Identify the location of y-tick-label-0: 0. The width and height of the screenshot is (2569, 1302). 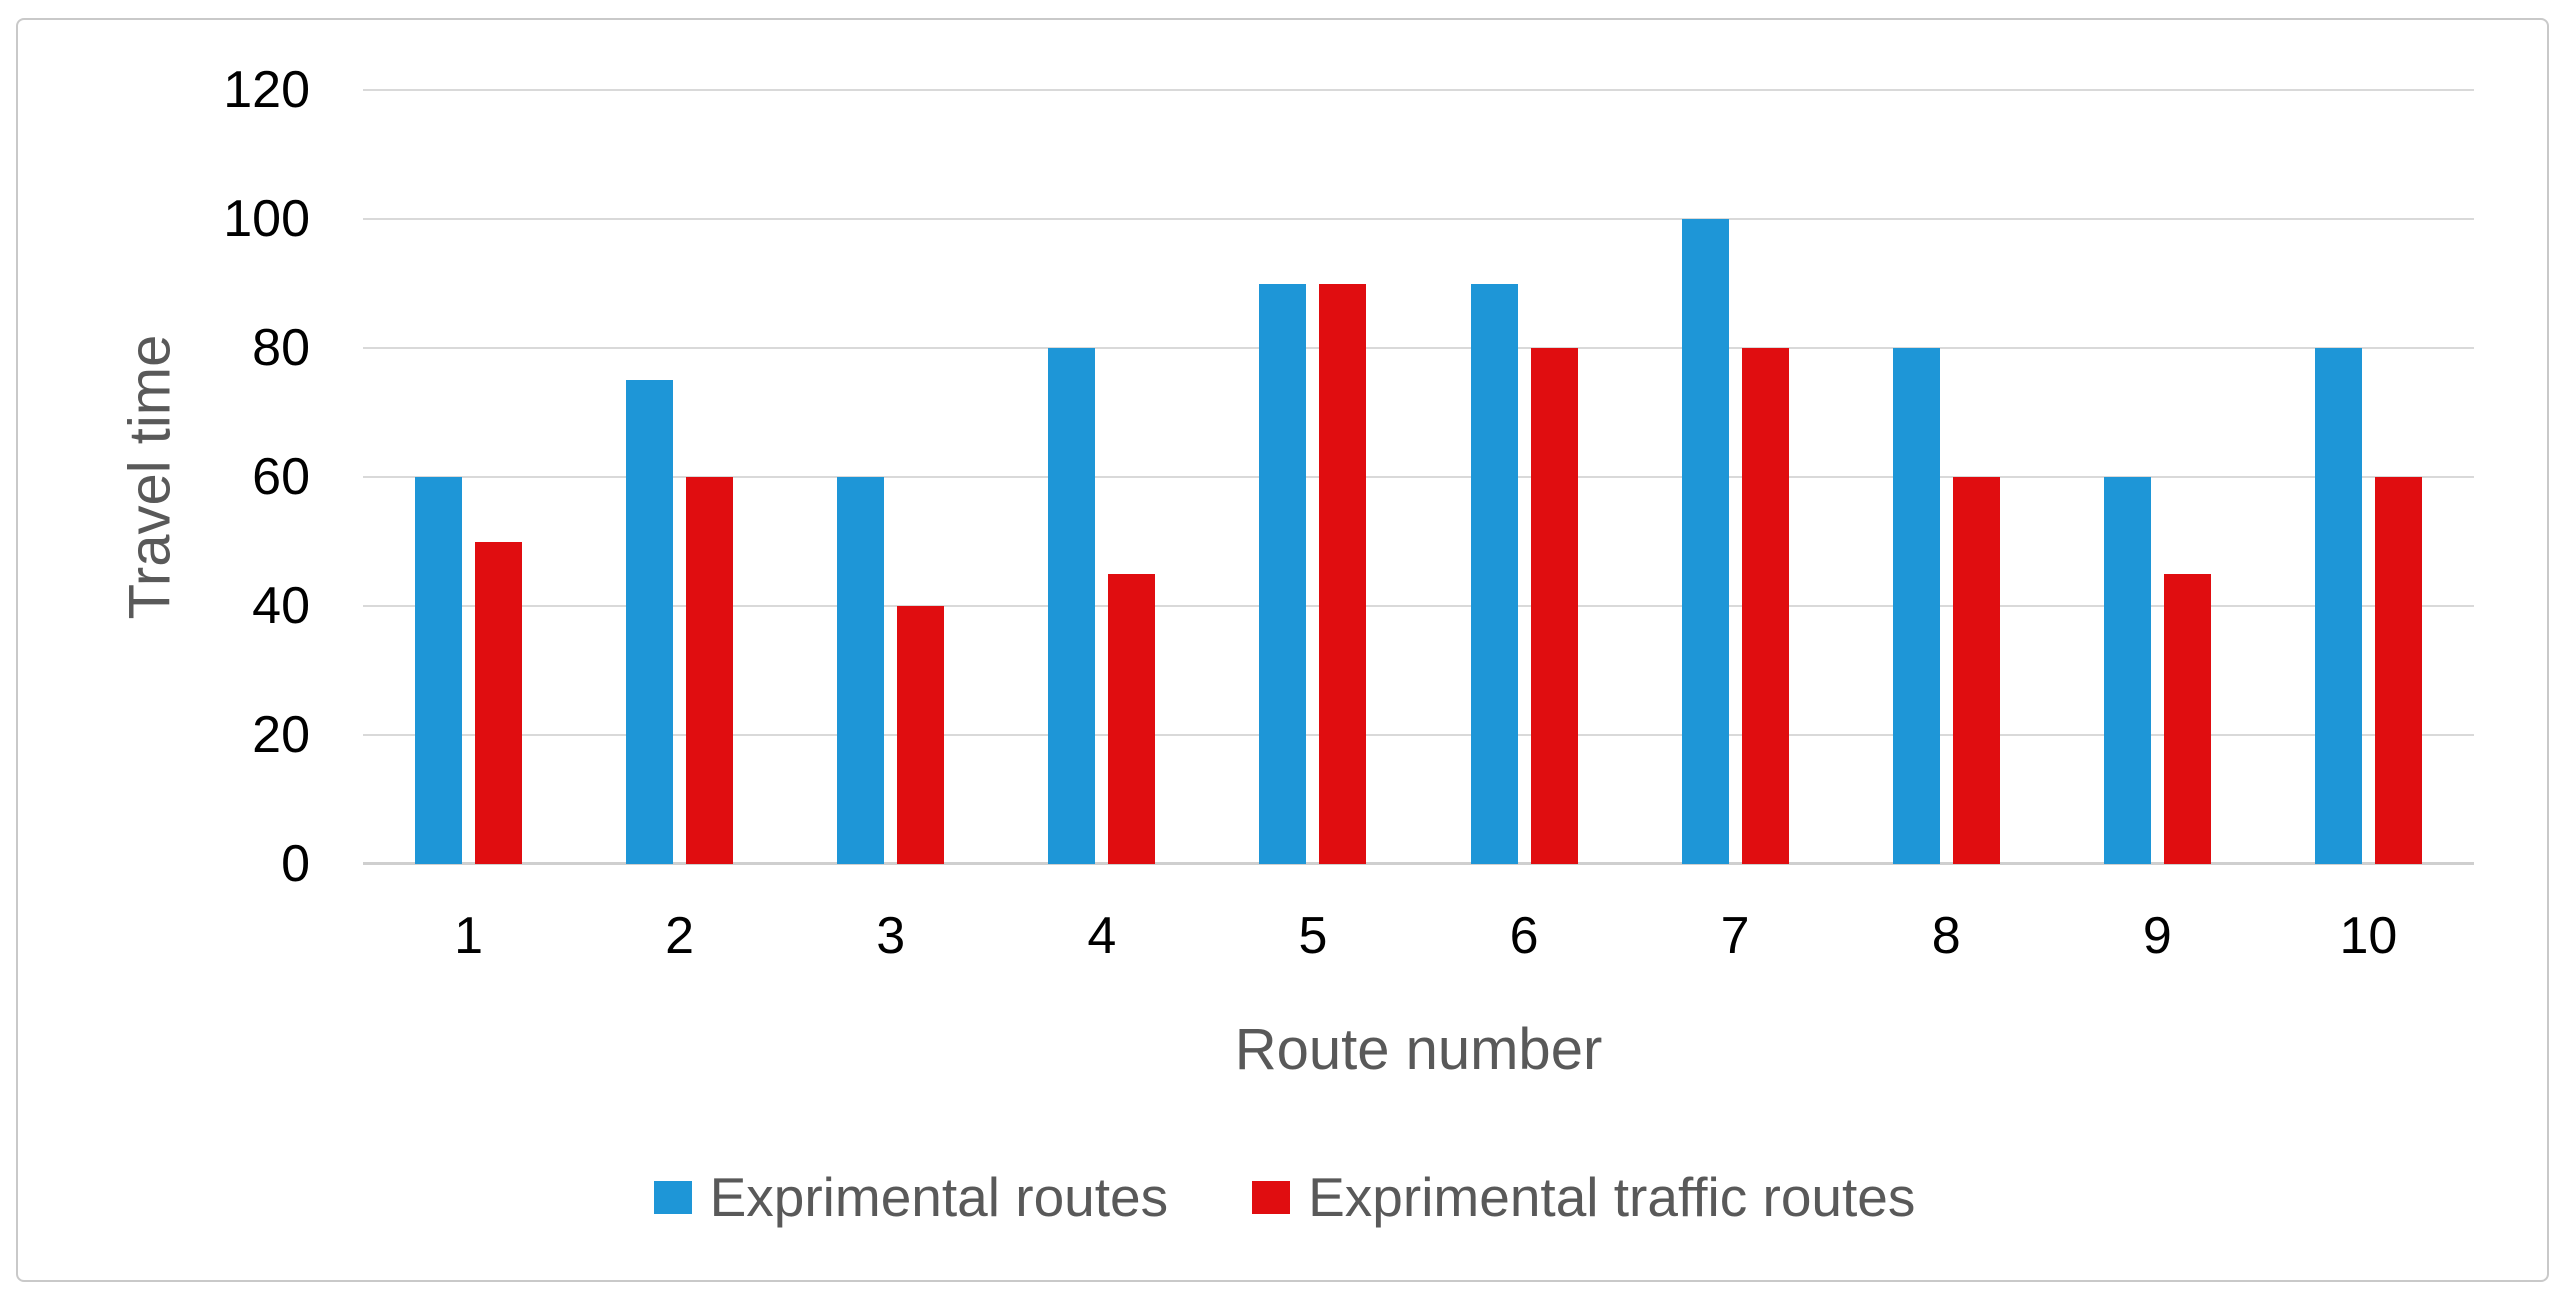
(295, 864).